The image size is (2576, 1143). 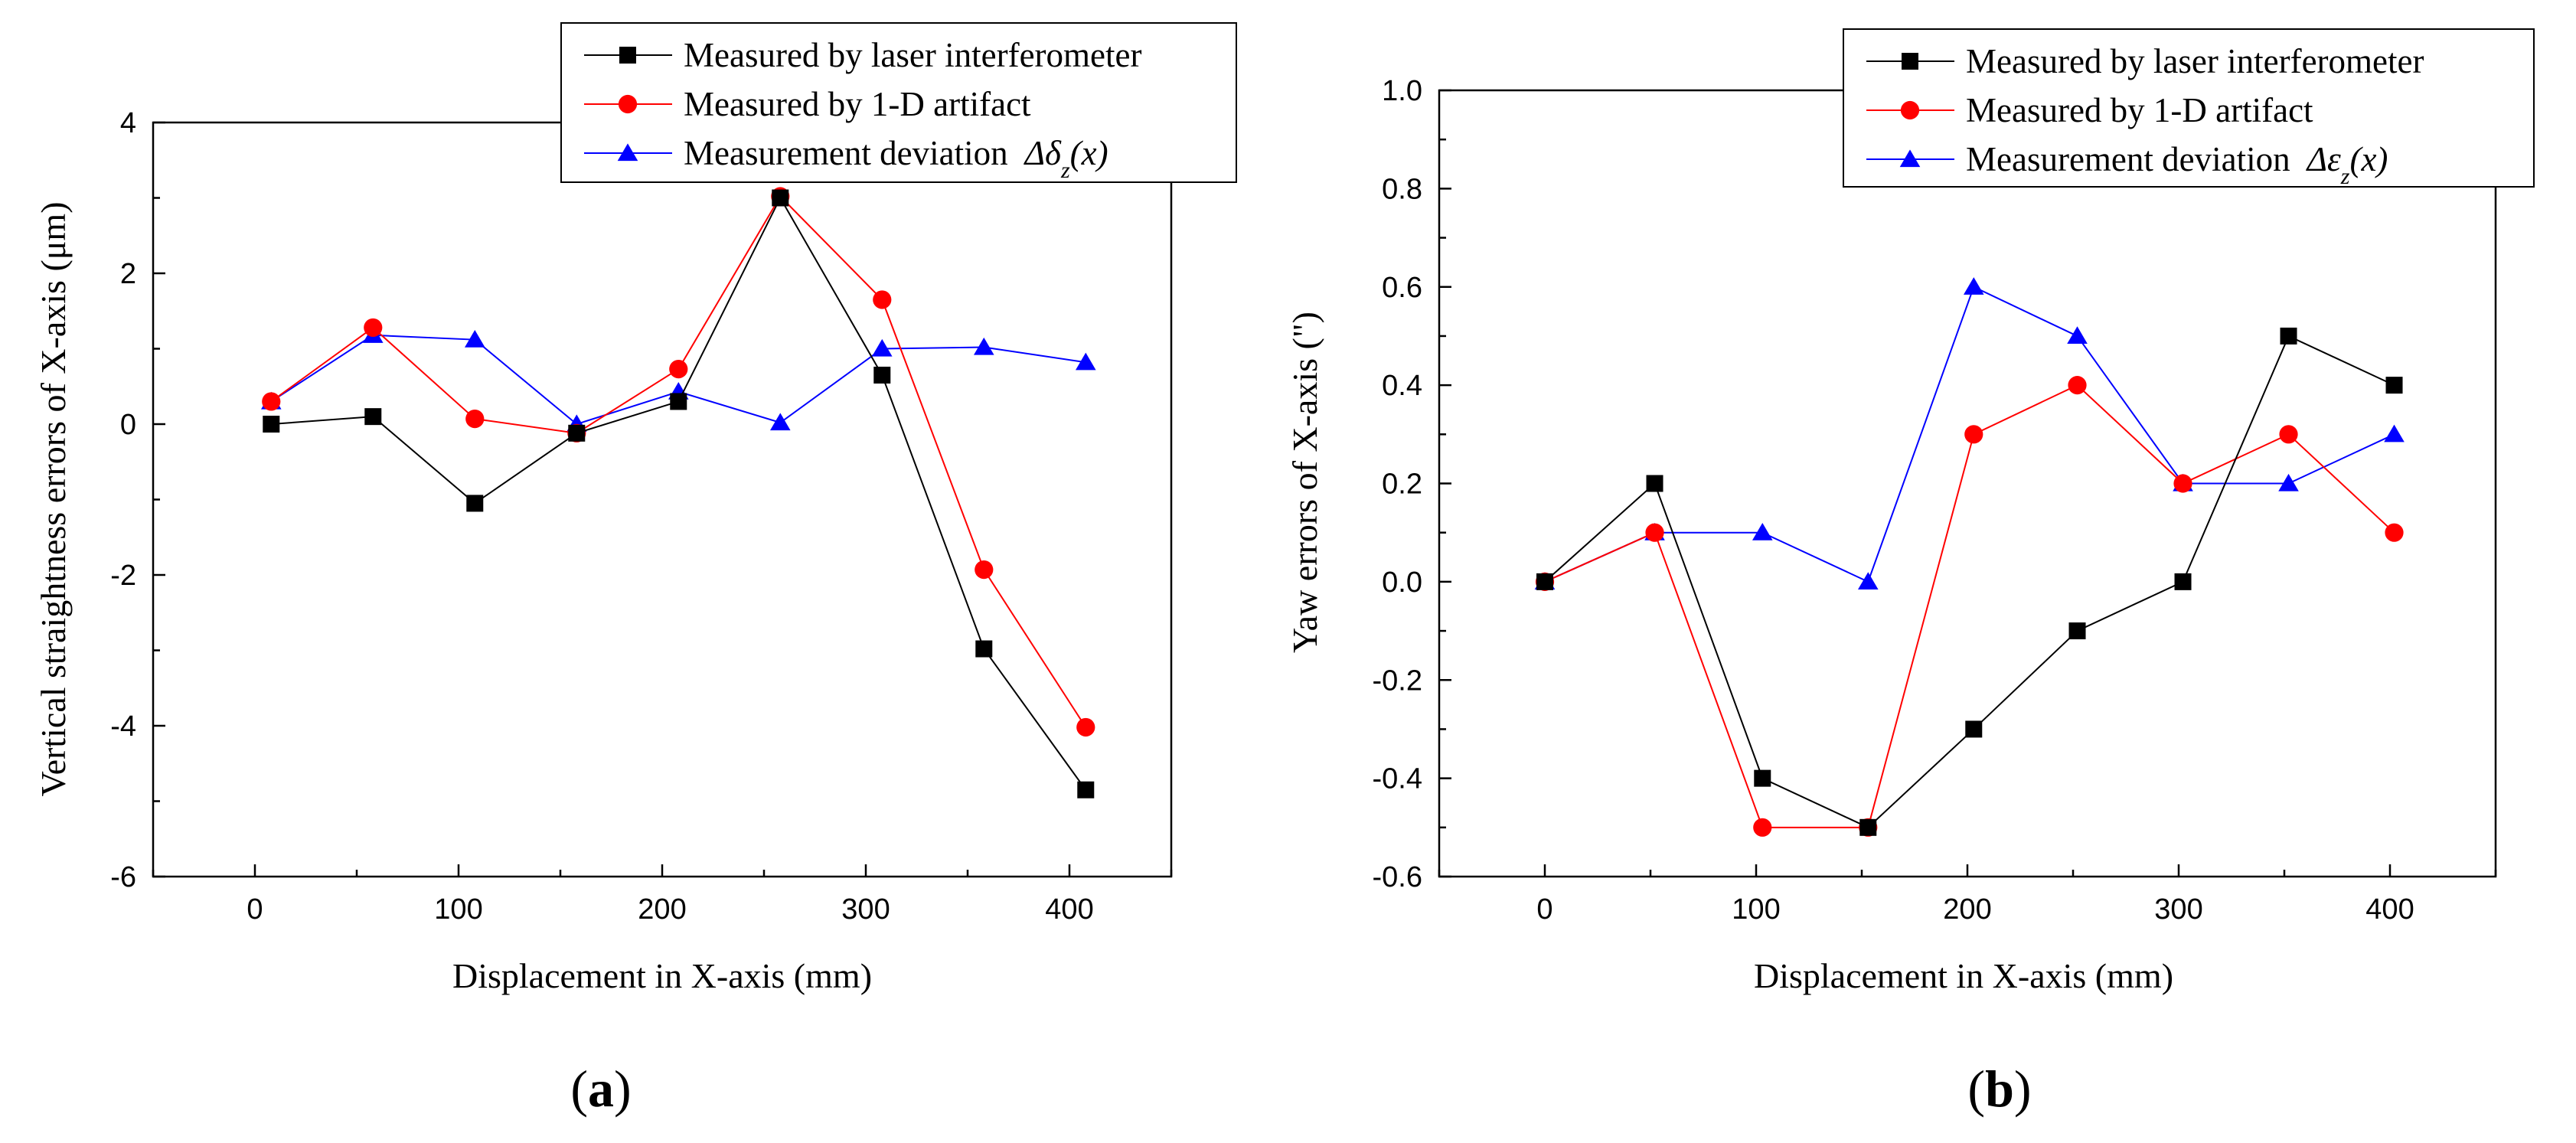 What do you see at coordinates (600, 1089) in the screenshot?
I see `panel-label-a: (a)` at bounding box center [600, 1089].